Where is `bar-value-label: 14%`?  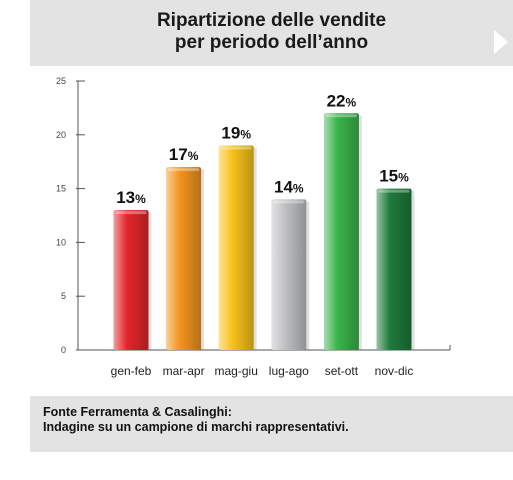
bar-value-label: 14% is located at coordinates (289, 186).